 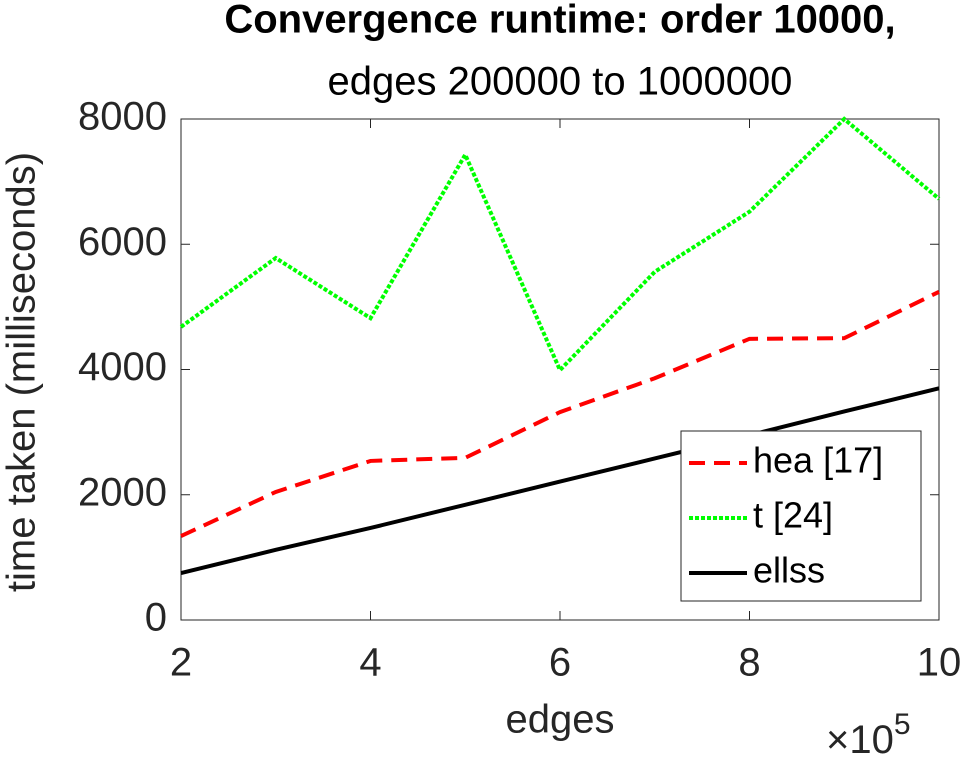 I want to click on y-tick-label: 2000, so click(x=122, y=492).